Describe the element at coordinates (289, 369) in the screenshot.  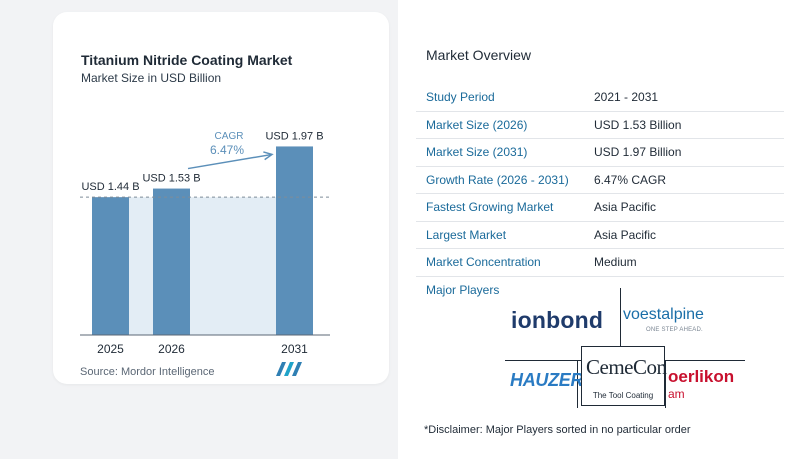
I see `mordor-logo-icon` at that location.